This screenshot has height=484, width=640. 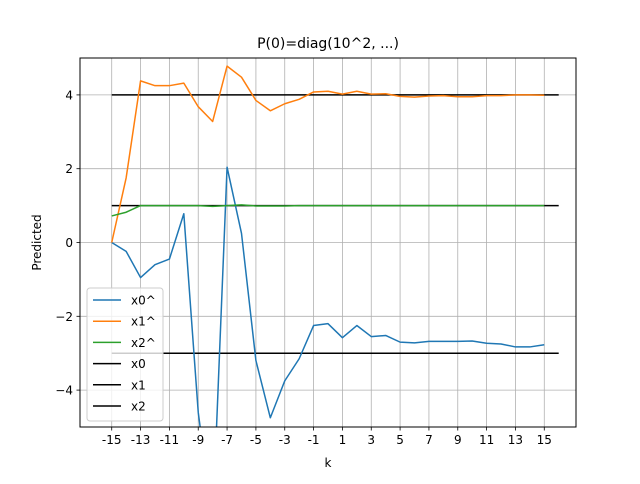 What do you see at coordinates (371, 440) in the screenshot?
I see `x-tick-label: 3` at bounding box center [371, 440].